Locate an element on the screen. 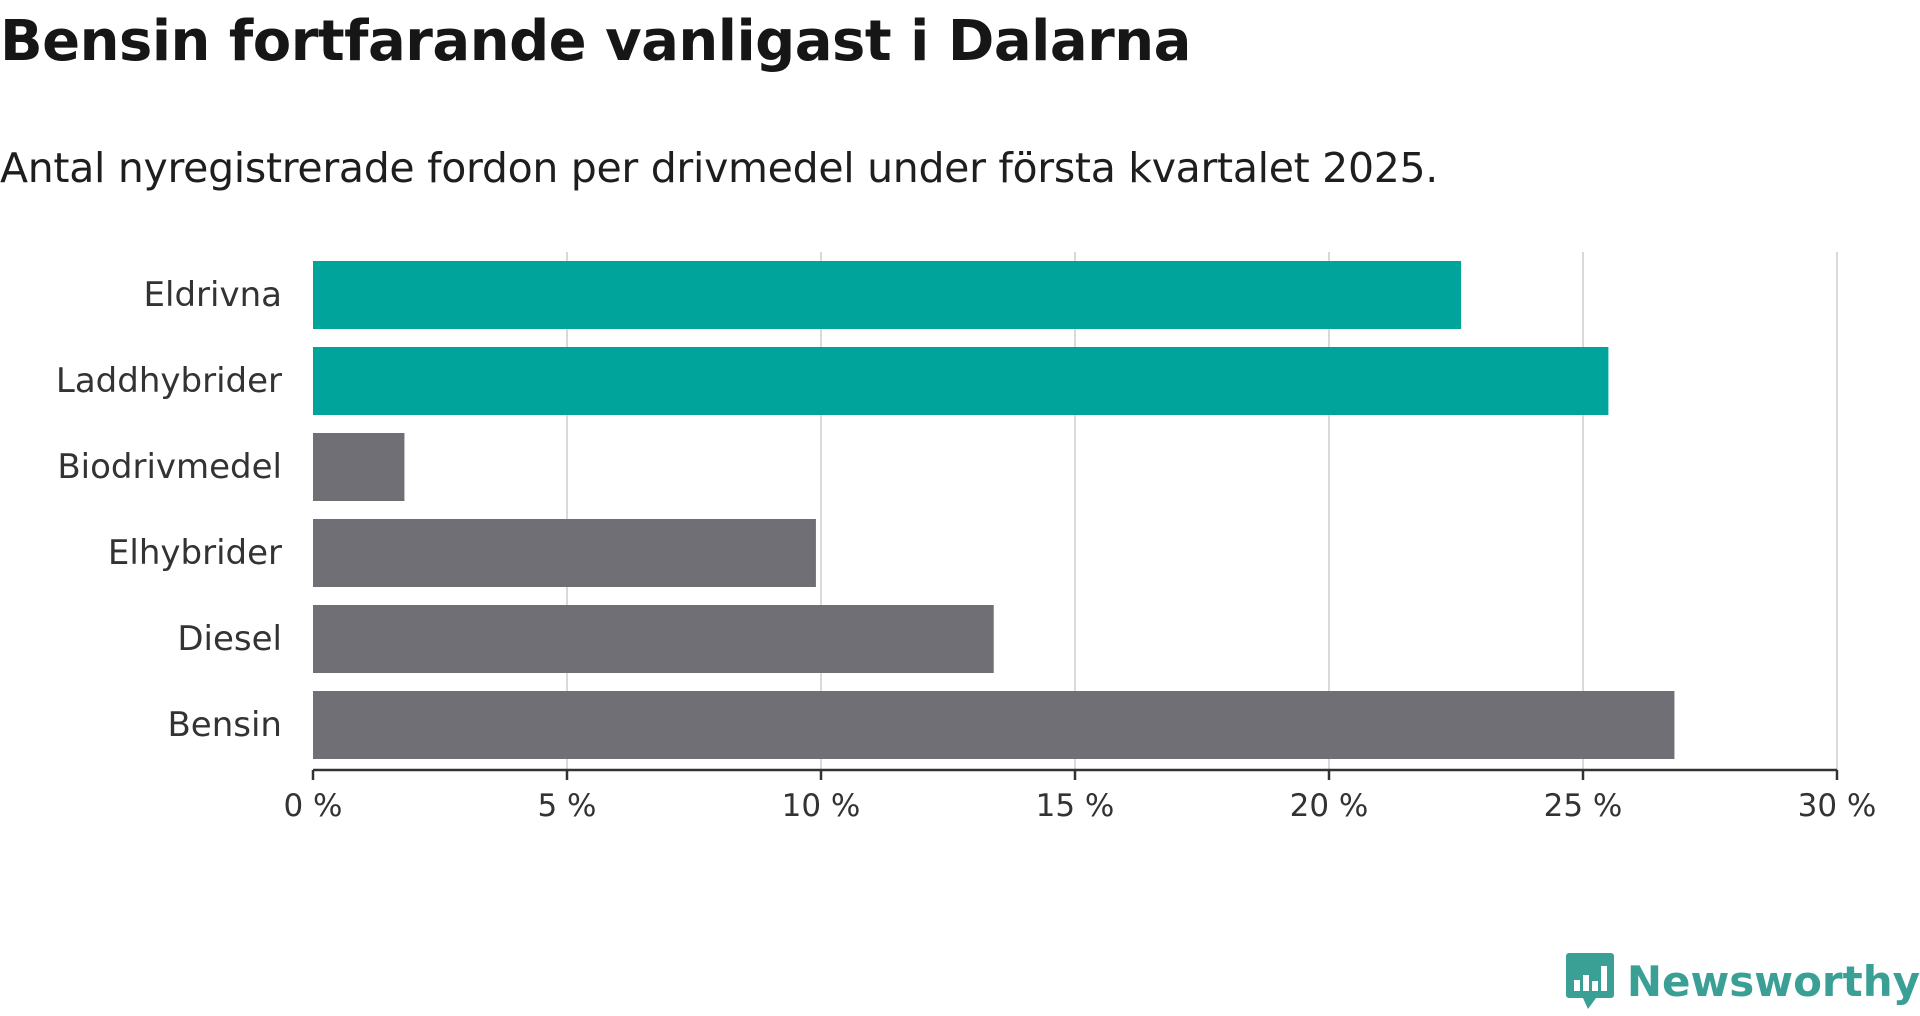  x-tick-label-4: 20 % is located at coordinates (1329, 806).